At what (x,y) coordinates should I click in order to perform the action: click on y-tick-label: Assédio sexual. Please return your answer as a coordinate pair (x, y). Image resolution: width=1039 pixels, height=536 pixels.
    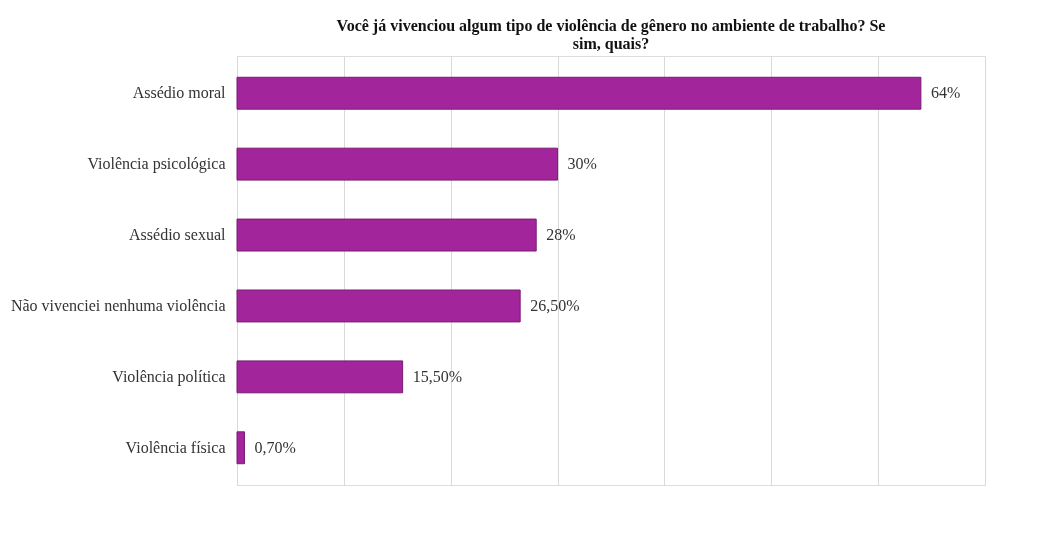
    Looking at the image, I should click on (178, 235).